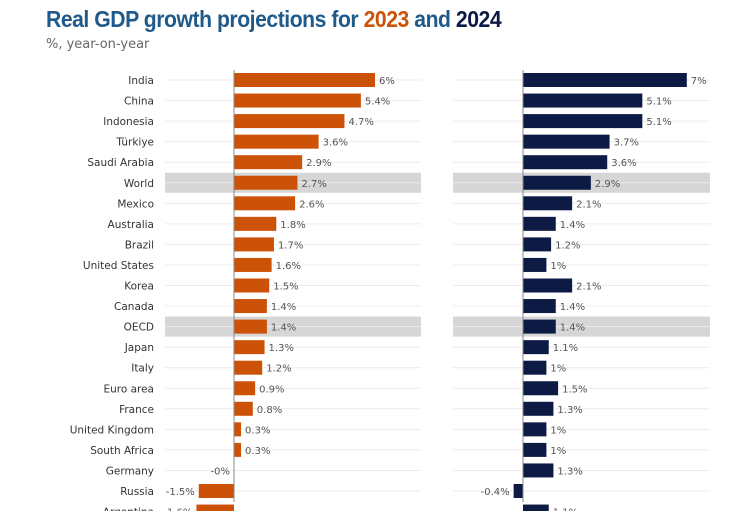 Image resolution: width=750 pixels, height=511 pixels. Describe the element at coordinates (139, 348) in the screenshot. I see `category-label: Japan` at that location.